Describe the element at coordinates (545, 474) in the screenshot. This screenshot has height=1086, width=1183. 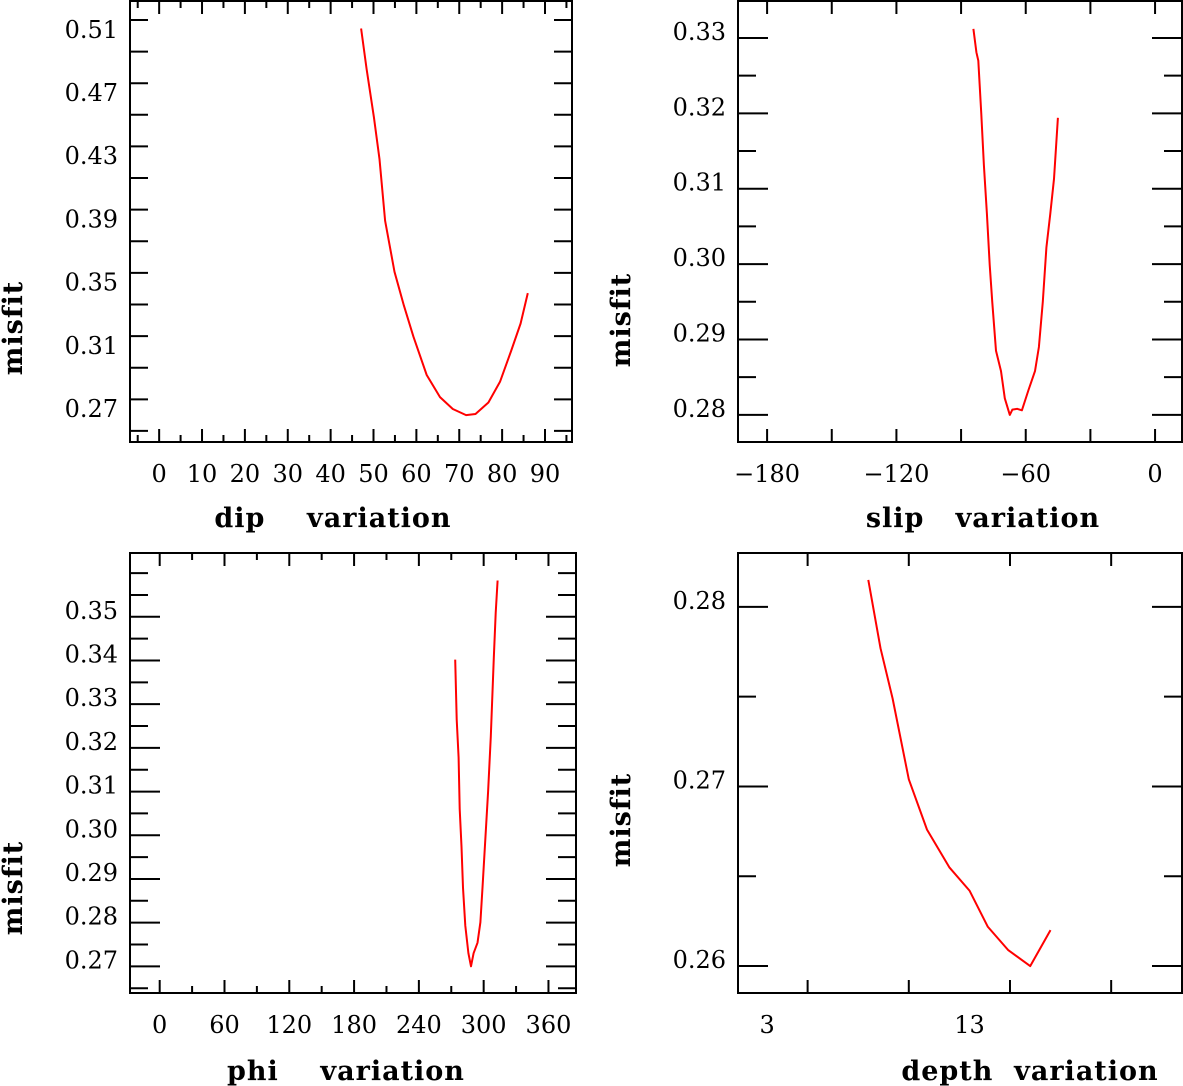
I see `x-tick-label: 90` at that location.